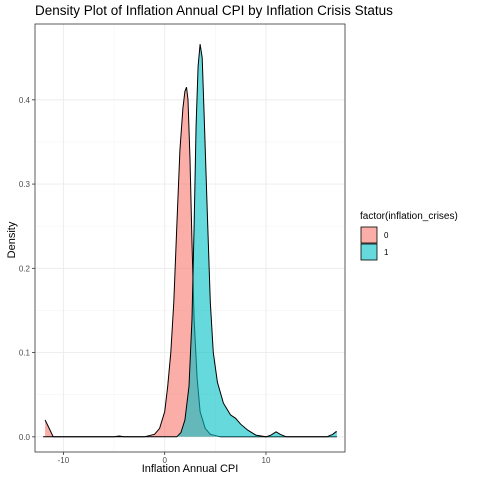 This screenshot has height=485, width=480. Describe the element at coordinates (64, 460) in the screenshot. I see `x-tick-label: -10` at that location.